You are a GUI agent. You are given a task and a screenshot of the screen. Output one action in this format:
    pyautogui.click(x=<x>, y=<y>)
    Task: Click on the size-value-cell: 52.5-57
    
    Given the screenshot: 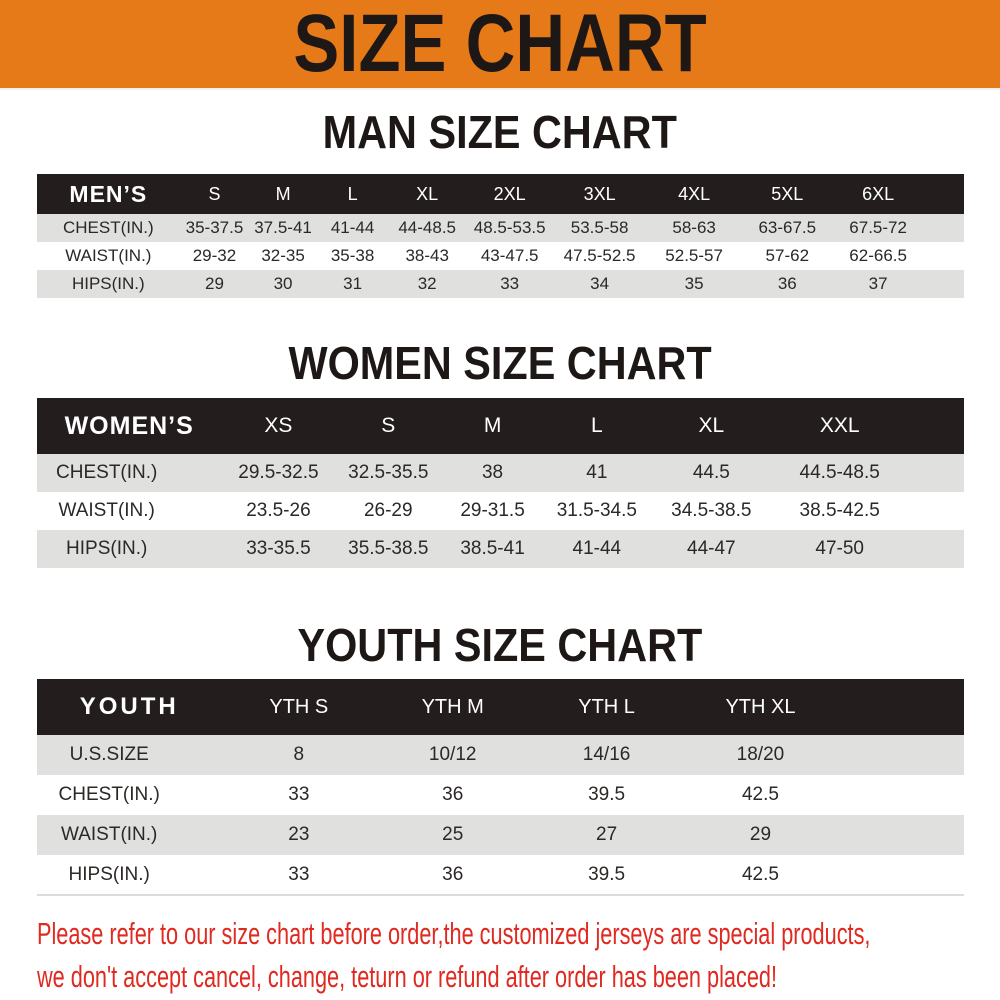 What is the action you would take?
    pyautogui.click(x=694, y=255)
    